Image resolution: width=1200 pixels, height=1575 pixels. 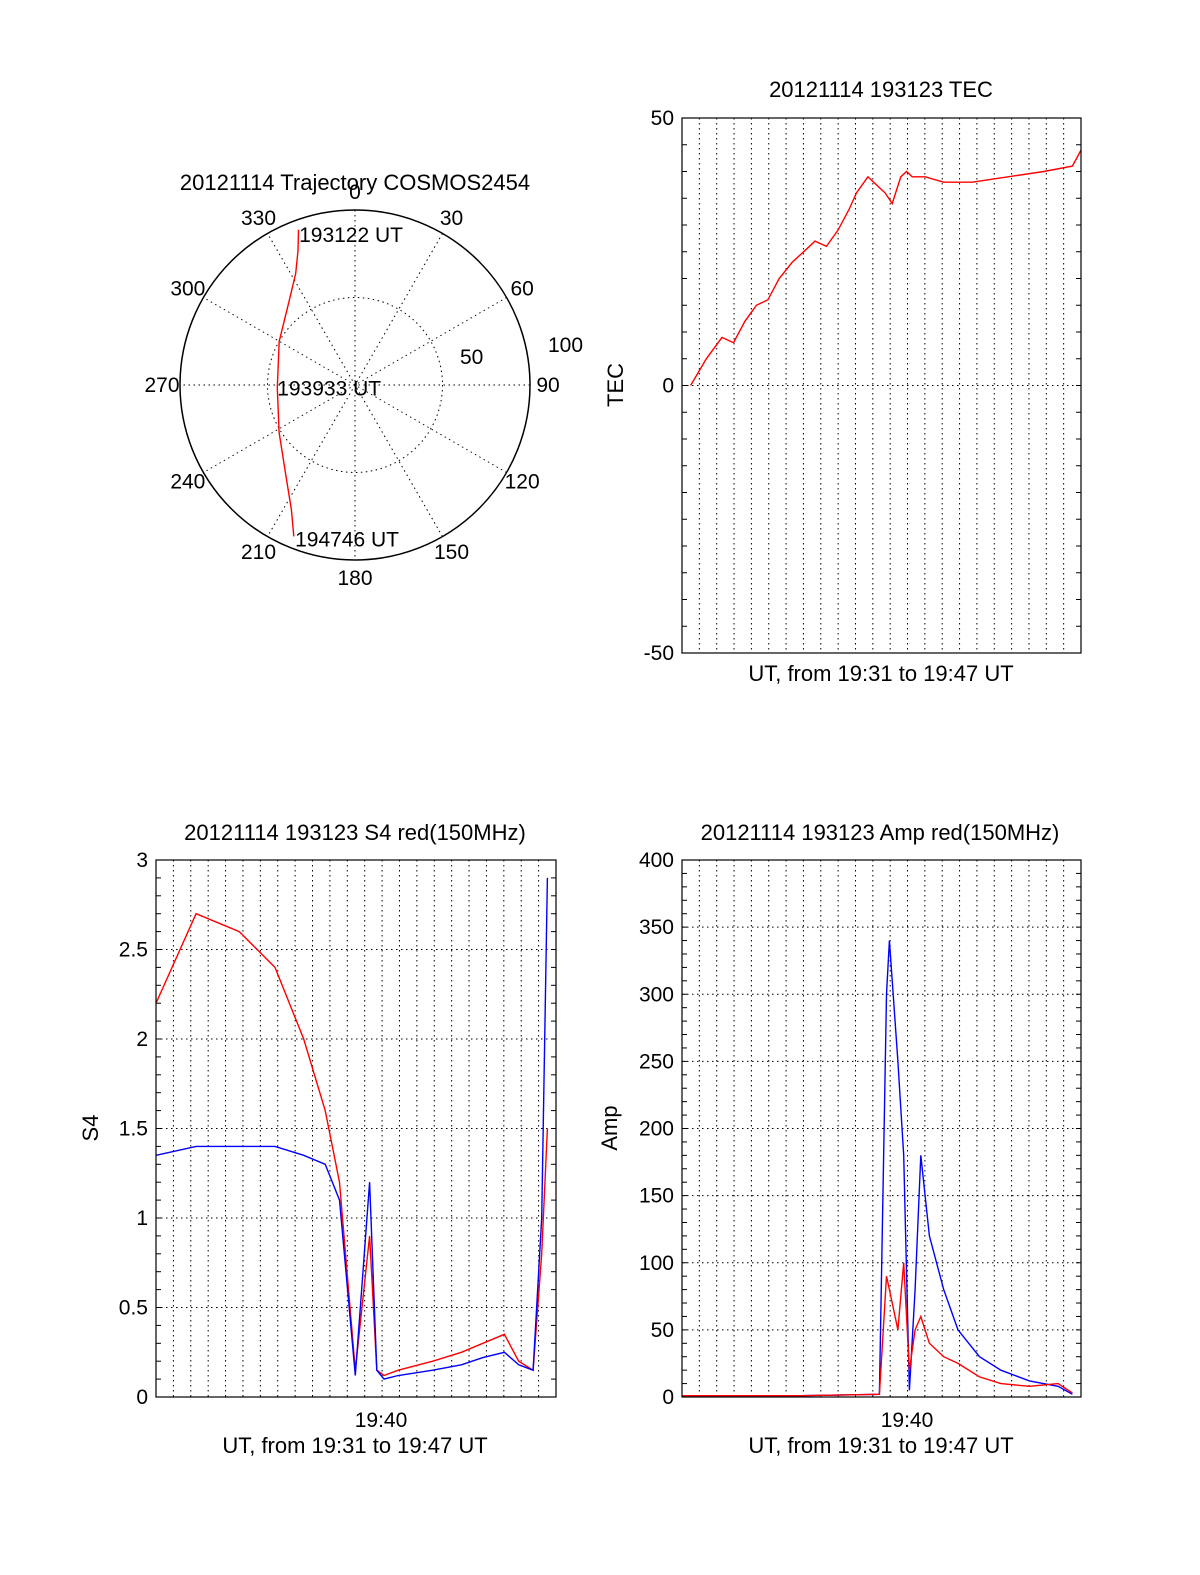 I want to click on amp-y-tick-labels: 0 50 100 150 200 250 300 350 400, so click(x=656, y=1129).